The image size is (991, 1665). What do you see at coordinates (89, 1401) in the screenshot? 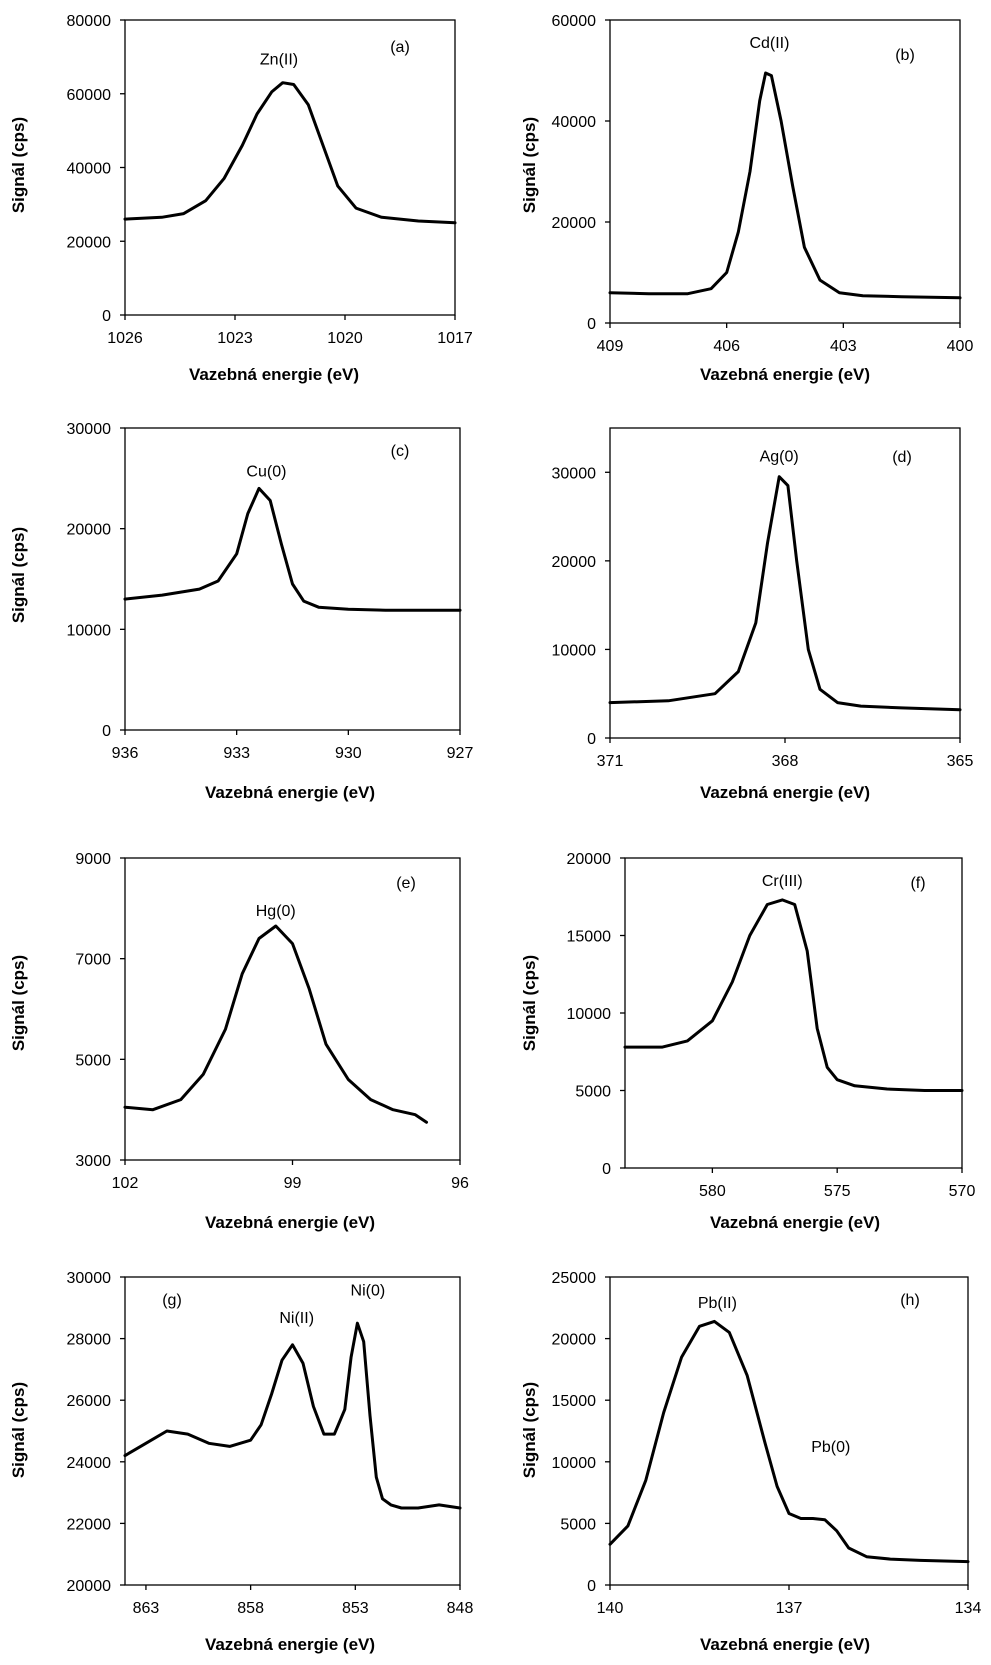
I see `panel-g-y-tick-label: 26000` at bounding box center [89, 1401].